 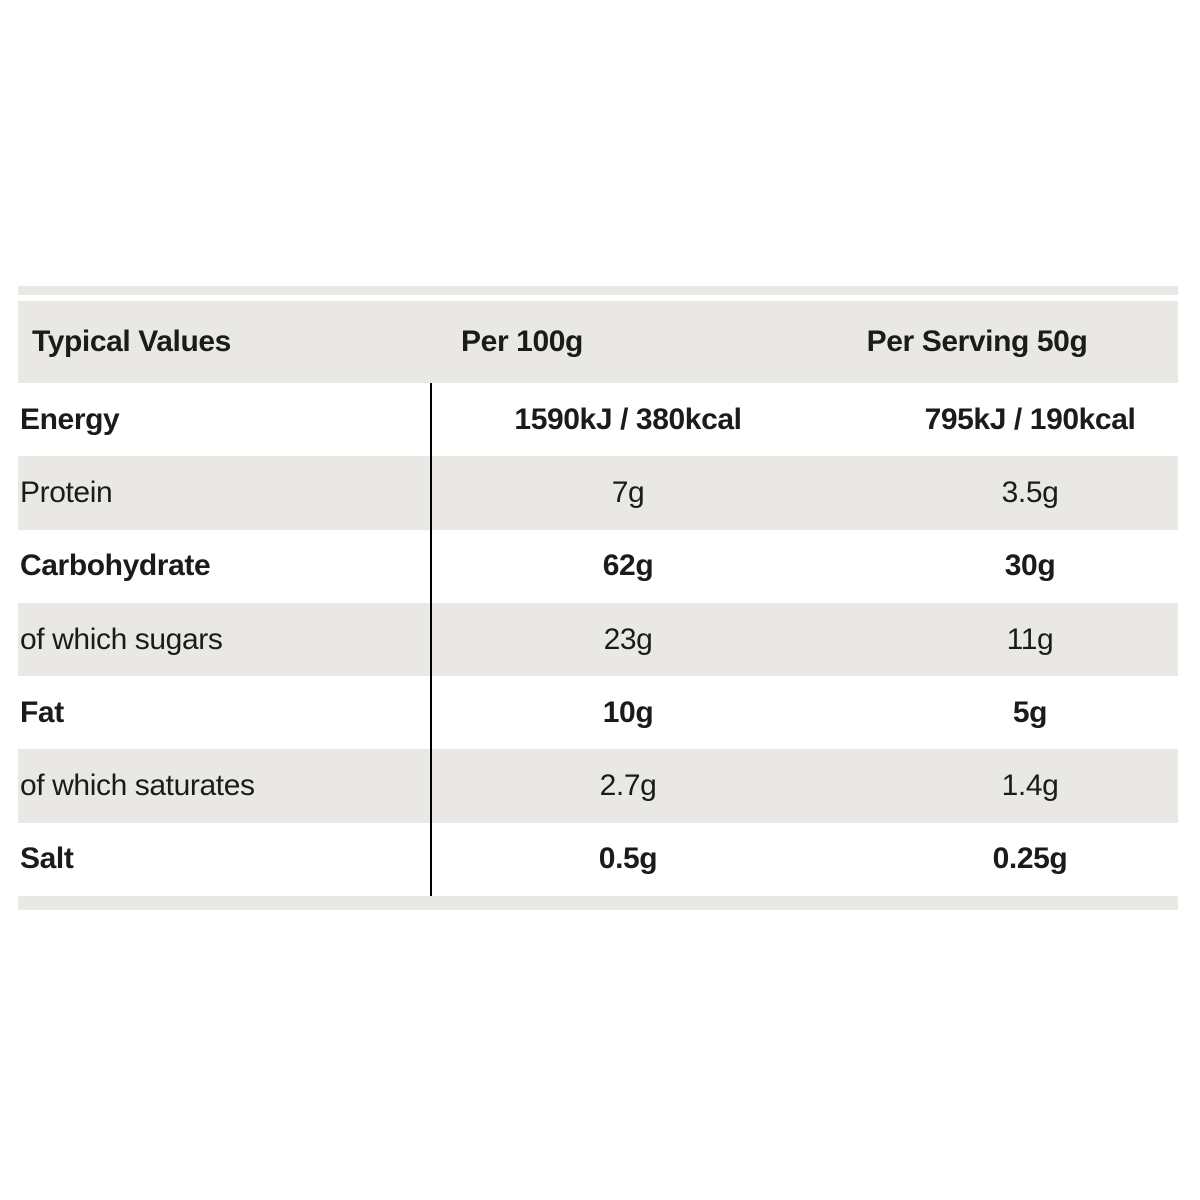 I want to click on per-100g-value: 7g, so click(x=628, y=492).